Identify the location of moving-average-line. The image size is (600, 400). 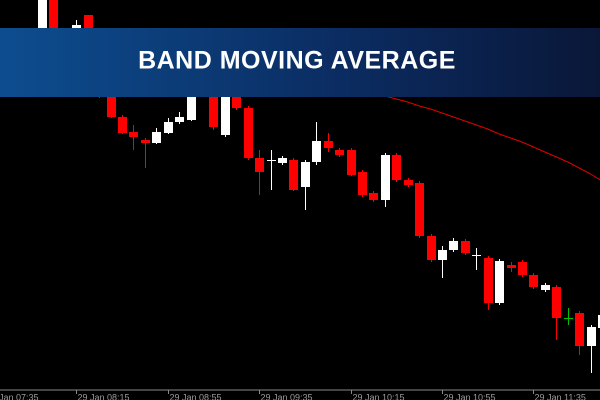
(492, 138).